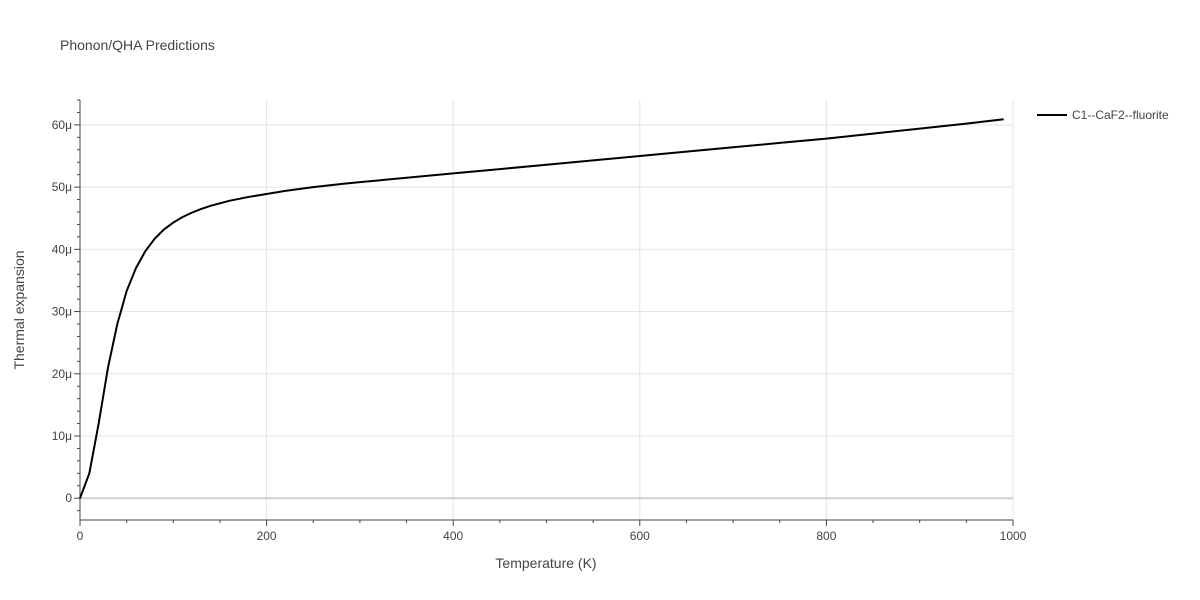 The width and height of the screenshot is (1200, 600). I want to click on y-tick-label: 40μ, so click(62, 249).